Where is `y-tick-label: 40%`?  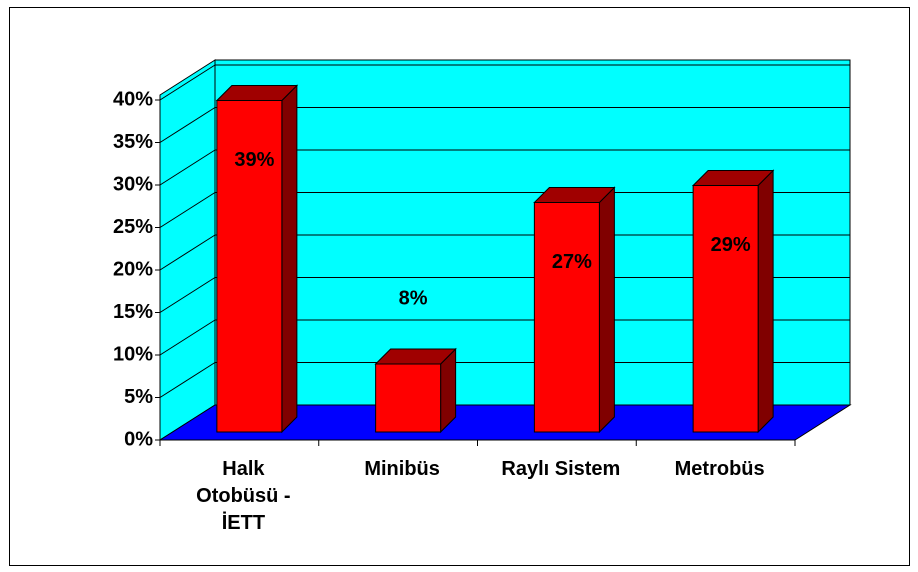 y-tick-label: 40% is located at coordinates (133, 99).